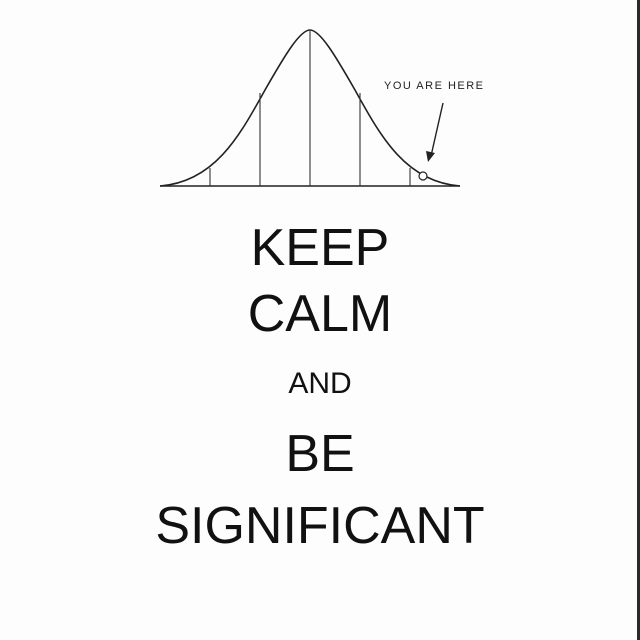  I want to click on slogan-line-and: AND, so click(320, 383).